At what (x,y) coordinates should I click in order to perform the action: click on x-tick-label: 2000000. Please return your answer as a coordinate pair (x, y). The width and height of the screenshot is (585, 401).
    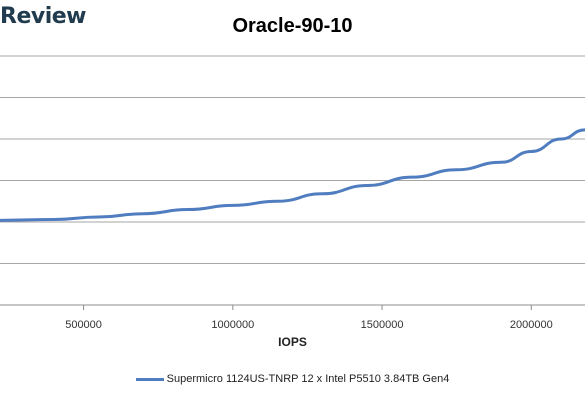
    Looking at the image, I should click on (531, 325).